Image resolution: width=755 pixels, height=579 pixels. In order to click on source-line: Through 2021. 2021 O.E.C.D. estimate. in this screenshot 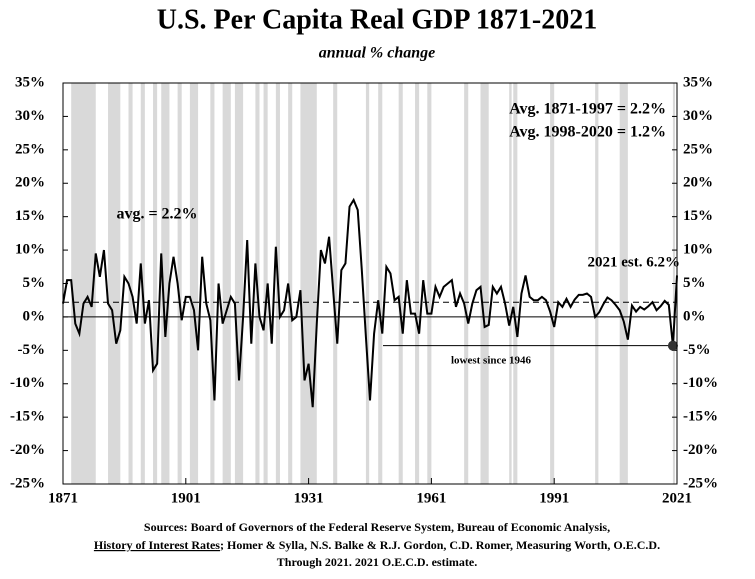, I will do `click(377, 562)`.